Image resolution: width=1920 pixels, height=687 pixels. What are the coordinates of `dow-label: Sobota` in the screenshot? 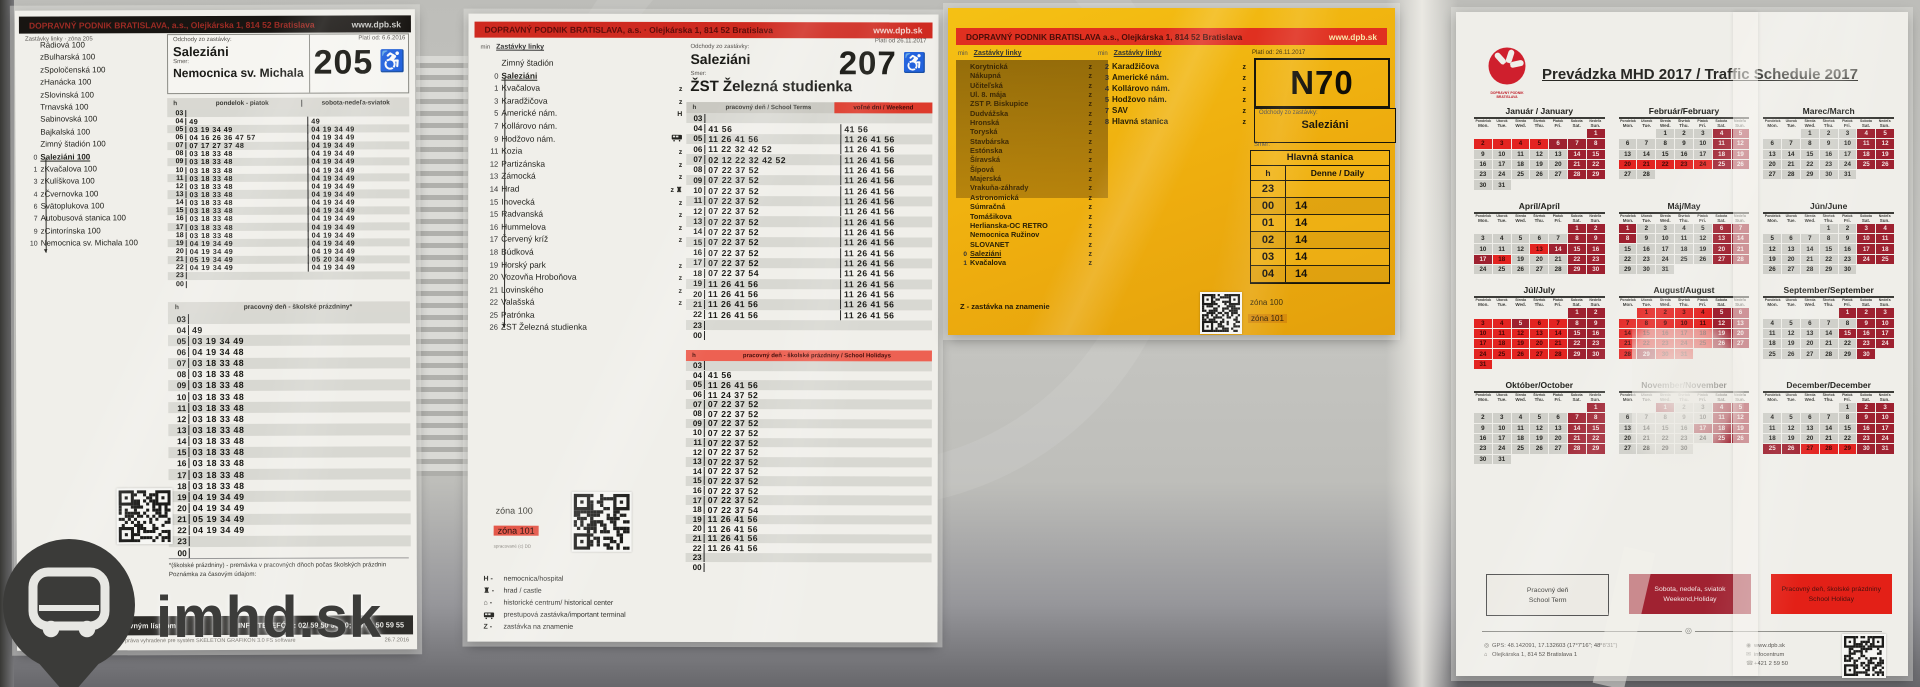 It's located at (1866, 395).